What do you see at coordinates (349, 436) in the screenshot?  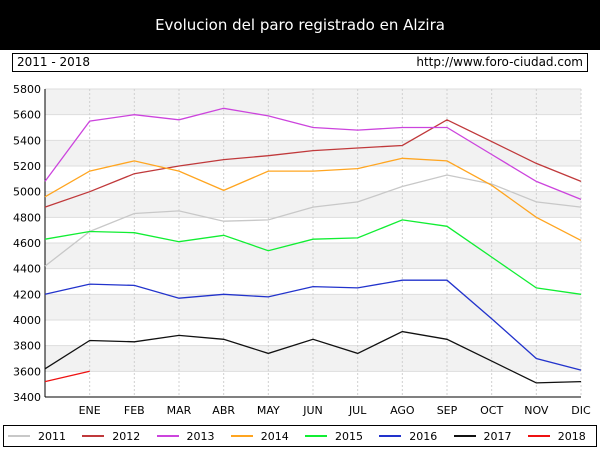 I see `legend-label: 2015` at bounding box center [349, 436].